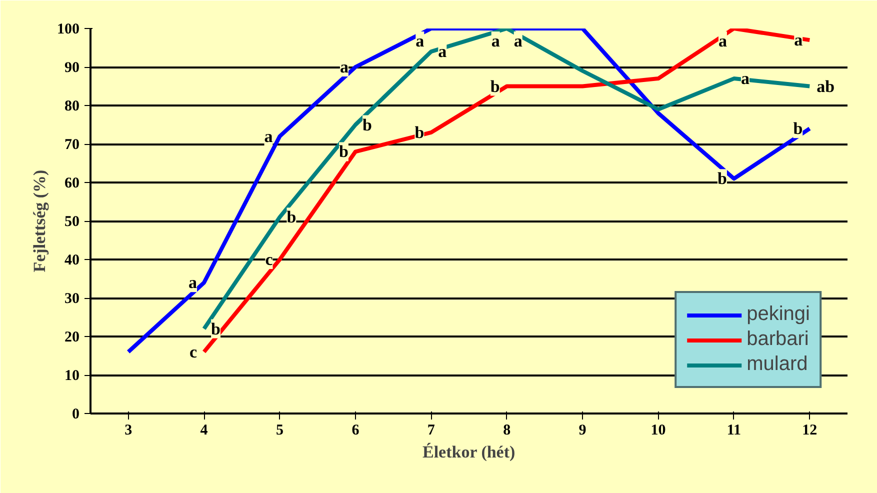 This screenshot has height=493, width=877. Describe the element at coordinates (825, 86) in the screenshot. I see `annotation: ab` at that location.